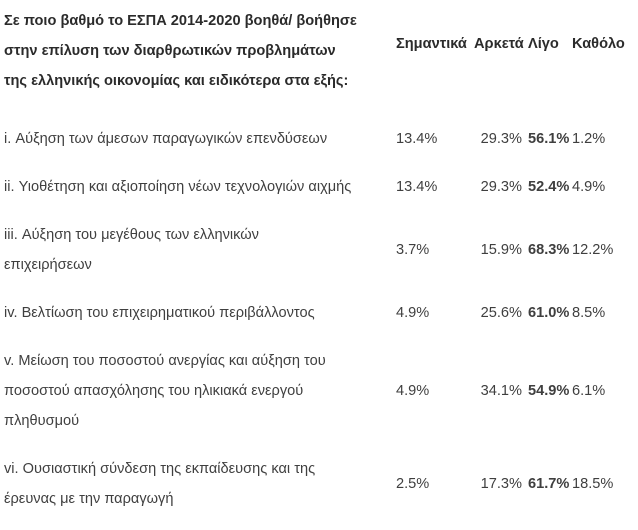 The width and height of the screenshot is (638, 530). What do you see at coordinates (605, 187) in the screenshot?
I see `cell-katholou: 4.9%` at bounding box center [605, 187].